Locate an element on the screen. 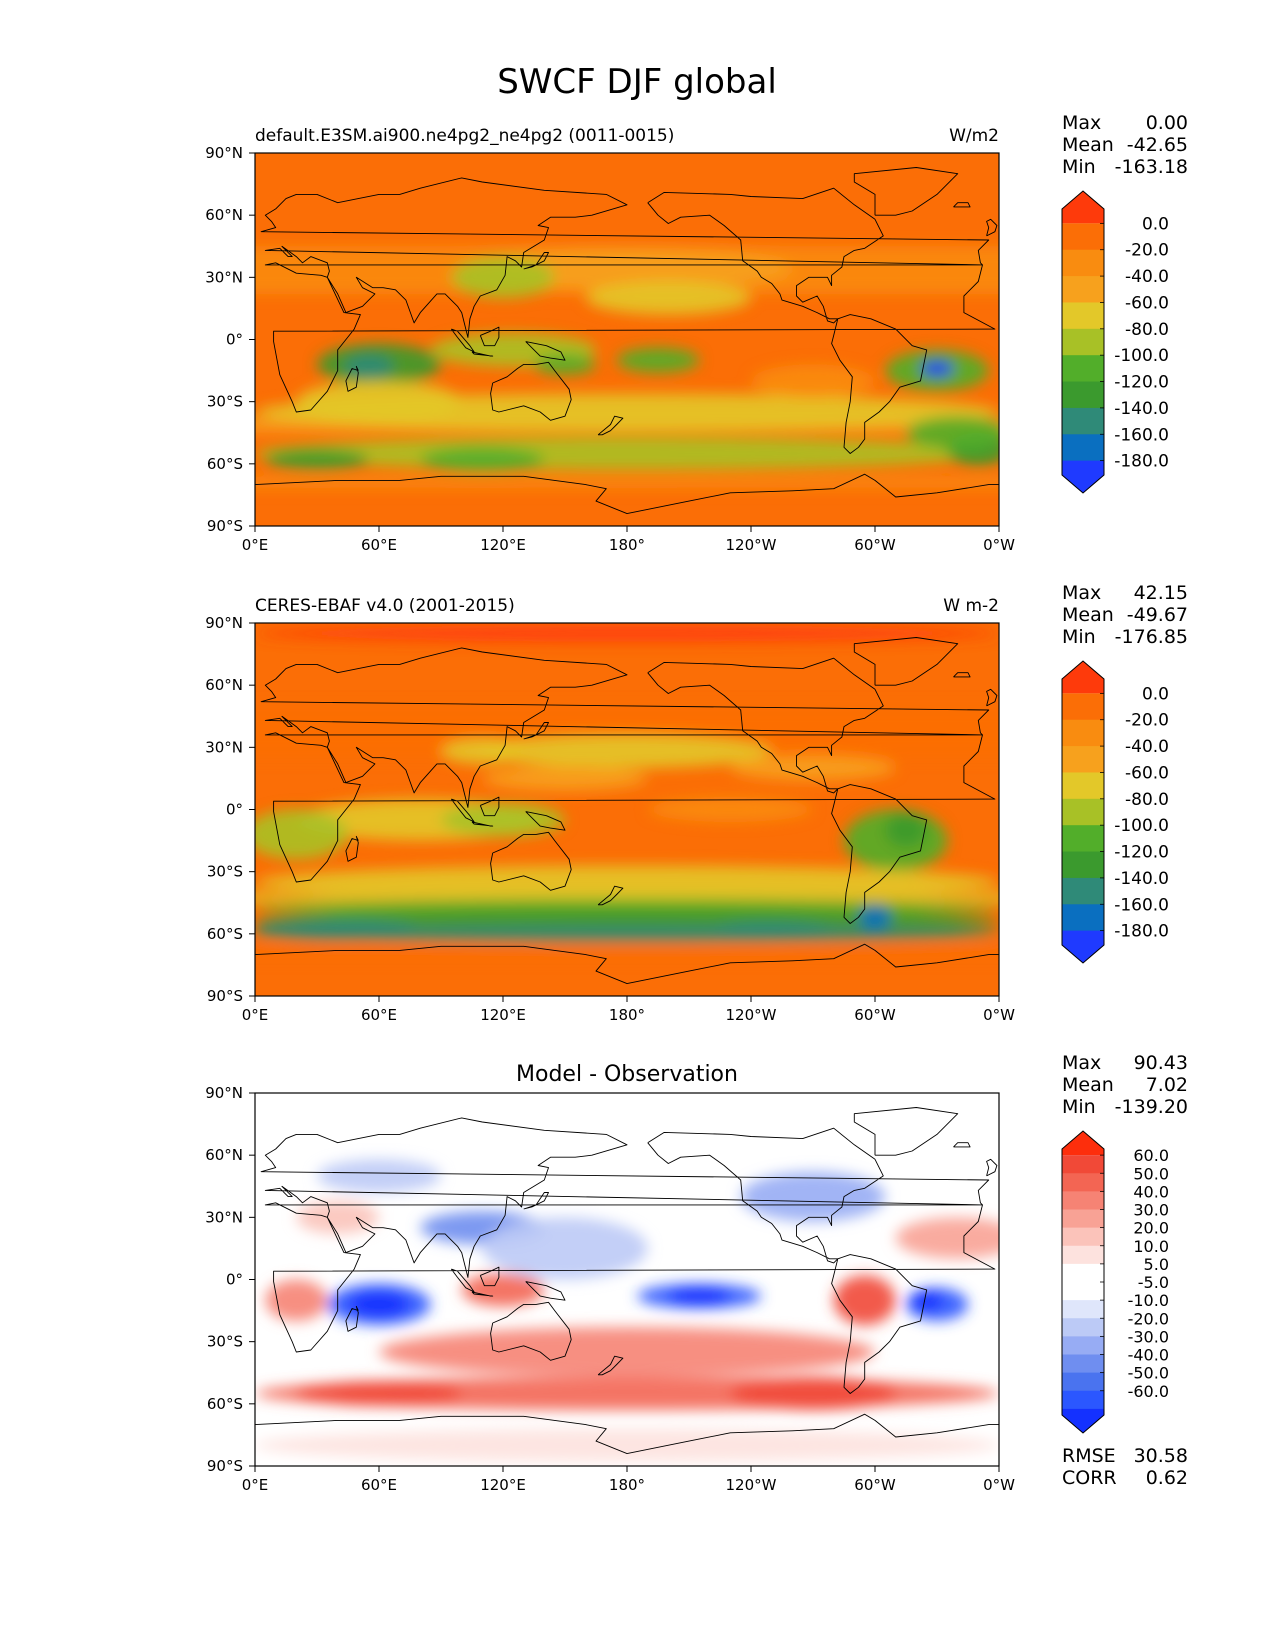 Image resolution: width=1275 pixels, height=1650 pixels. colorbar-tick-label: 60.0 is located at coordinates (1151, 1155).